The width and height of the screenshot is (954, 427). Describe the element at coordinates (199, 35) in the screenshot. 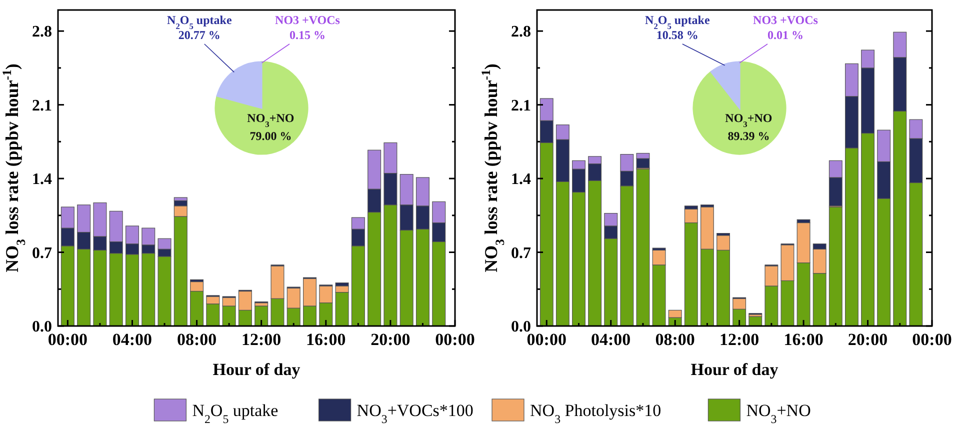

I see `data-label: 20.77 %` at that location.